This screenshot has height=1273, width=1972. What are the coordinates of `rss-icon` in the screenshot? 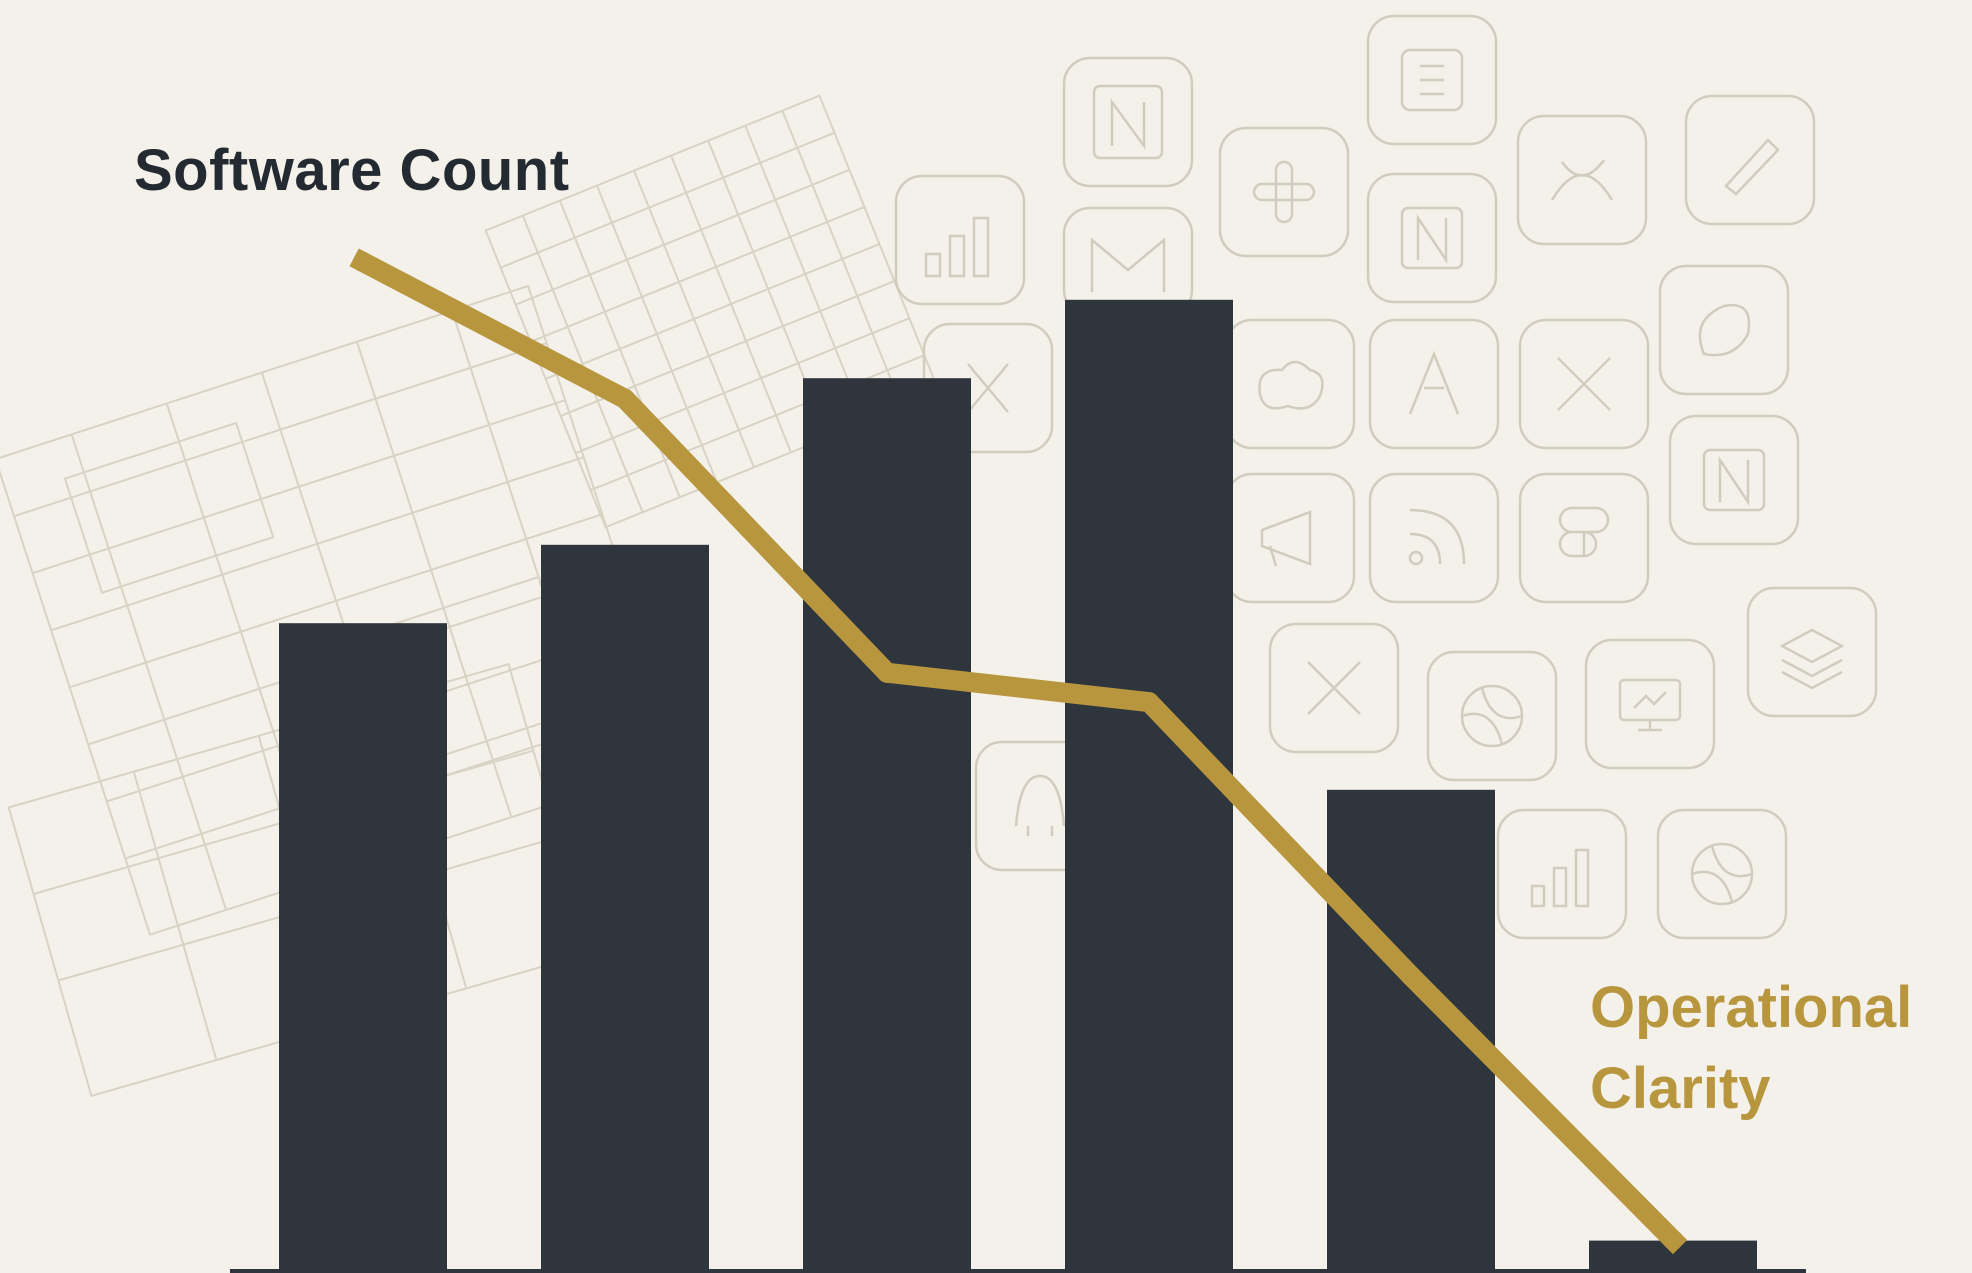 It's located at (1434, 538).